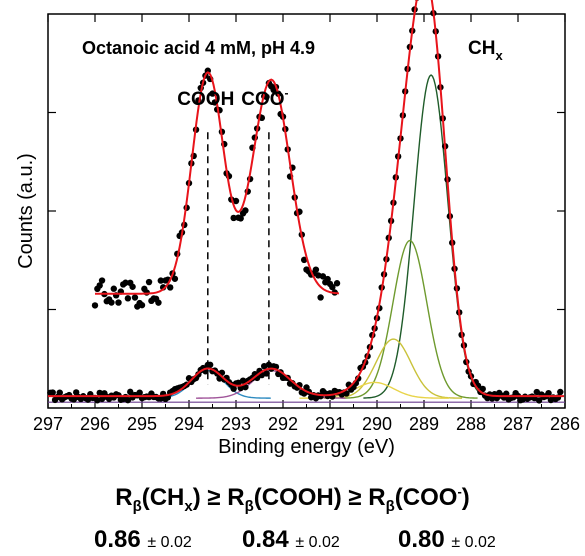 The image size is (585, 556). Describe the element at coordinates (26, 211) in the screenshot. I see `y-axis-label: Counts (a.u.)` at that location.